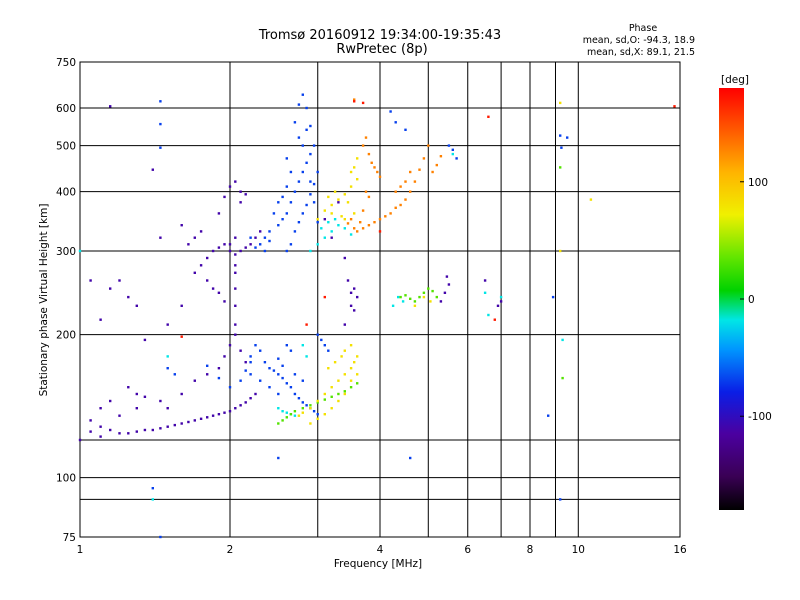 Image resolution: width=800 pixels, height=600 pixels. Describe the element at coordinates (66, 252) in the screenshot. I see `y-tick-label: 300` at that location.